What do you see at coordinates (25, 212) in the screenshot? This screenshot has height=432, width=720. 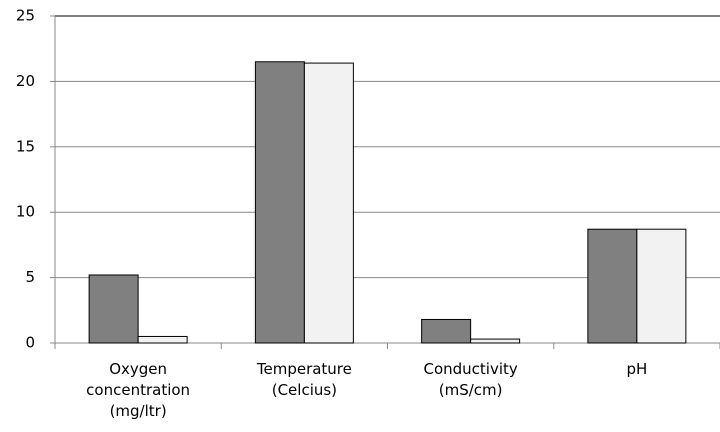 I see `y-tick-label: 10` at bounding box center [25, 212].